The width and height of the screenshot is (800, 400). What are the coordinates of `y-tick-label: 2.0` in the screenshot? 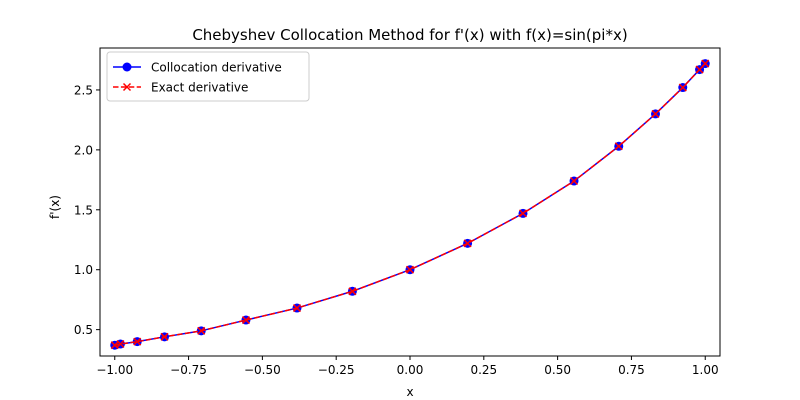 It's located at (83, 150).